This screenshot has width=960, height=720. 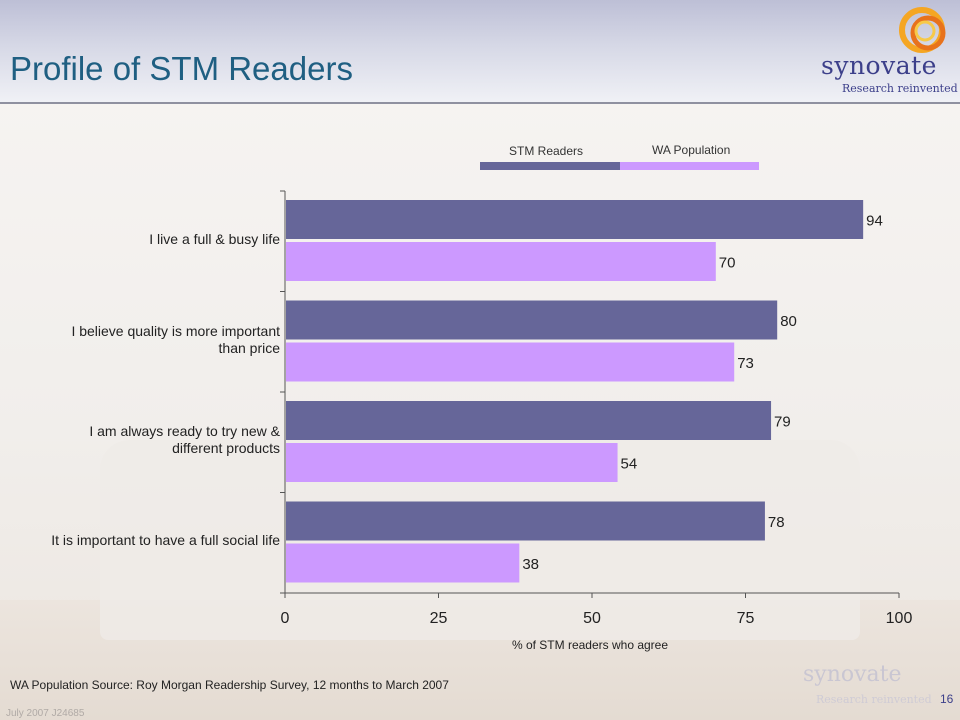 I want to click on legend-label-wa: WA Population, so click(x=691, y=150).